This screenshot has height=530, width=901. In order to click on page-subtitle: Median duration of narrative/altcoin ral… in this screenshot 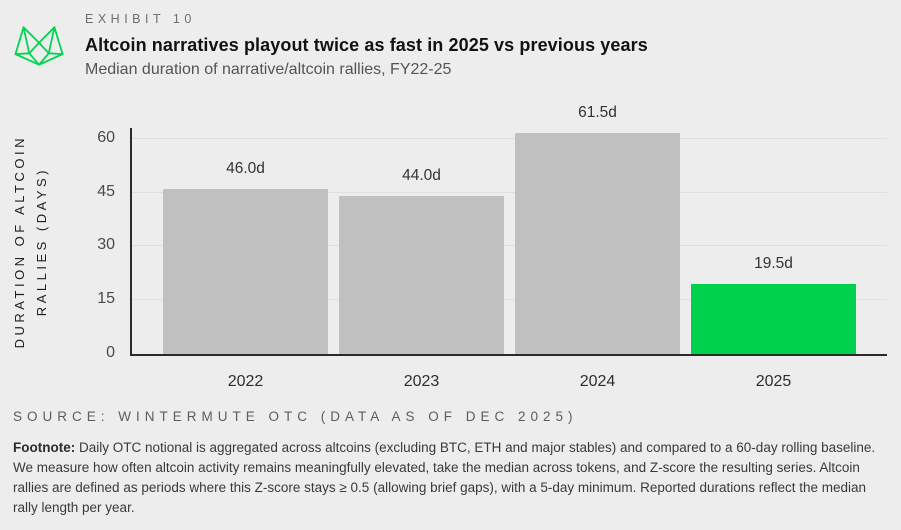, I will do `click(268, 69)`.